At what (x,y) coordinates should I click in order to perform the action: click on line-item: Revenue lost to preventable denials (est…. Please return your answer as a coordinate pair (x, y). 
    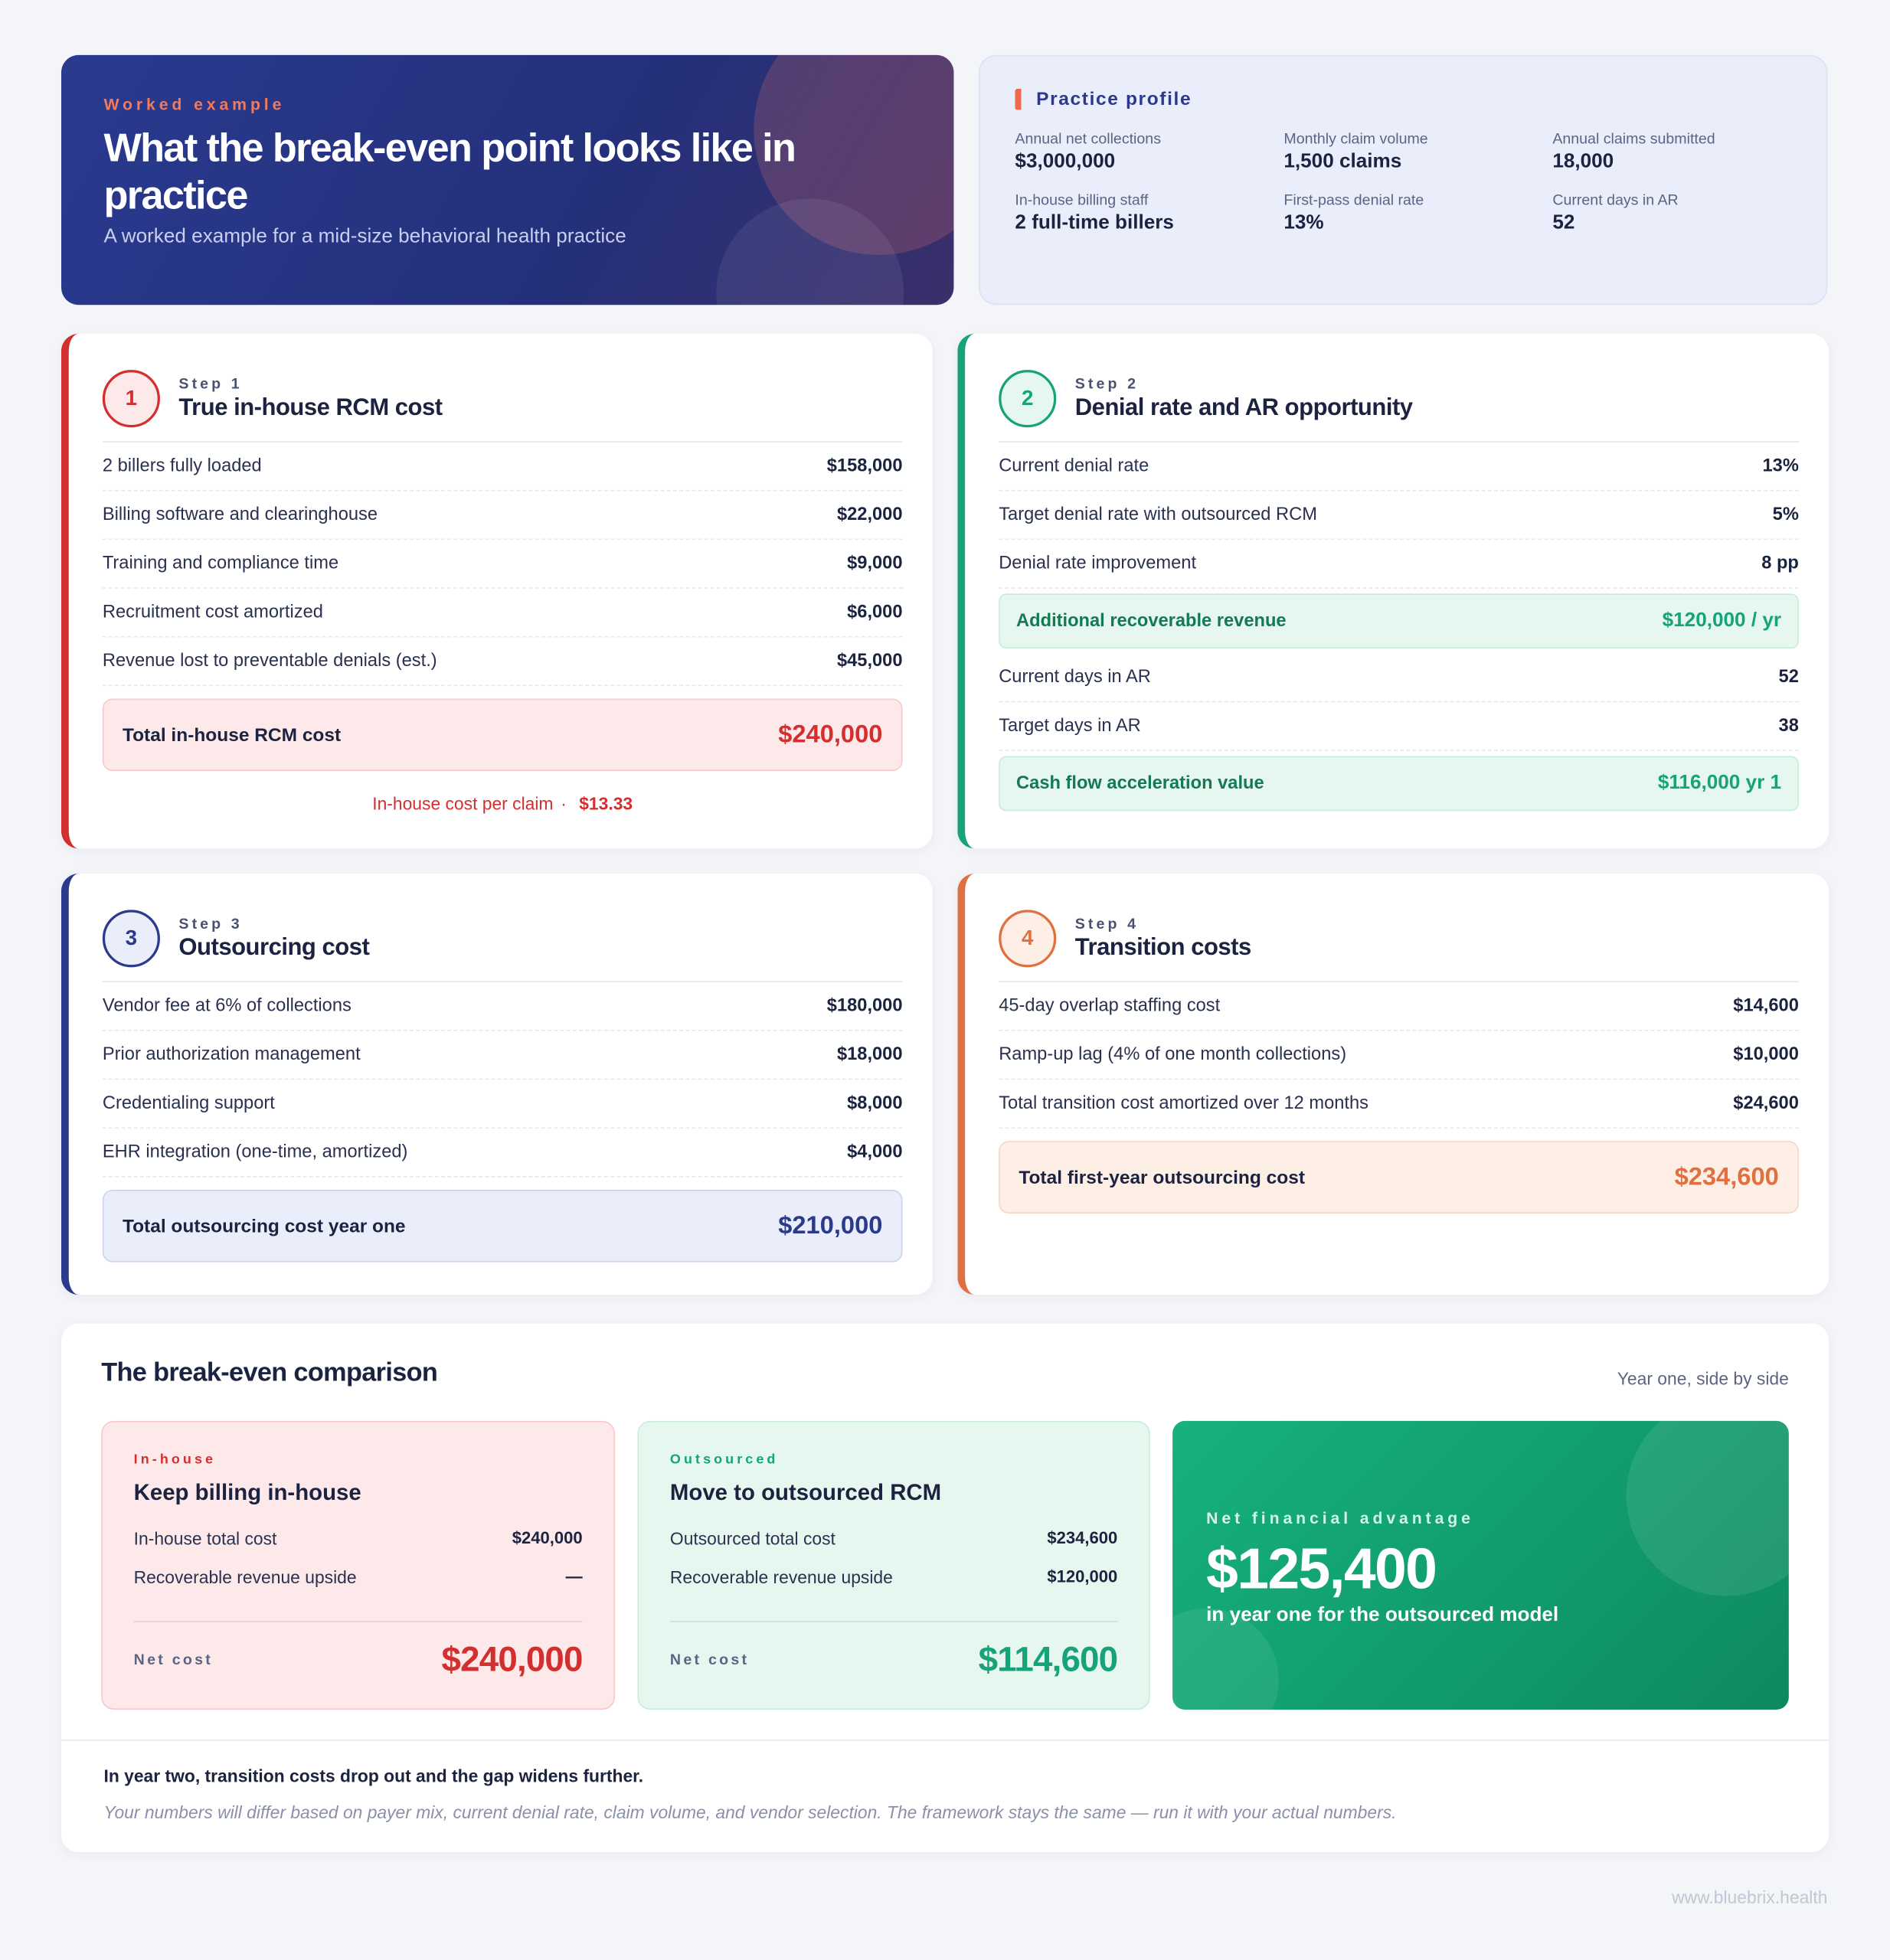
    Looking at the image, I should click on (502, 662).